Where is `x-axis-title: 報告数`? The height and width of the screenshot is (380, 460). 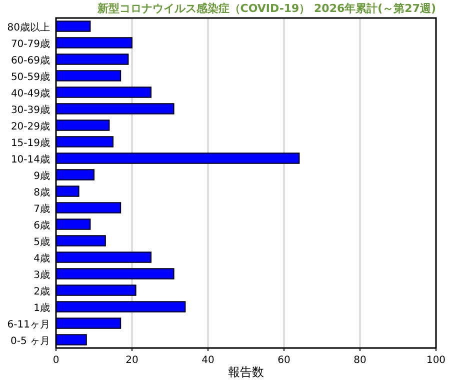 x-axis-title: 報告数 is located at coordinates (246, 372).